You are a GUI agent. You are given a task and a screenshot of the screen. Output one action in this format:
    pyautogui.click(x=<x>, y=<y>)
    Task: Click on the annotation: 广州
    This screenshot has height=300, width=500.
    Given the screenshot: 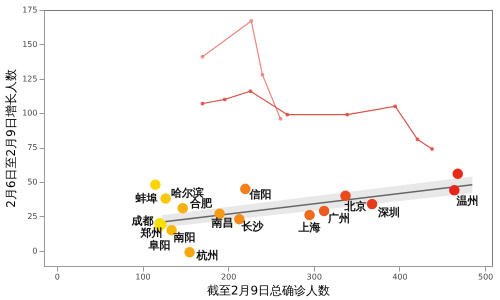 What is the action you would take?
    pyautogui.click(x=338, y=218)
    